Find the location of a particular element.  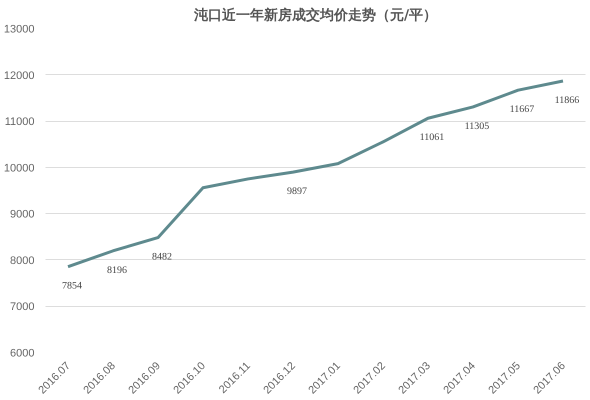

data-label: 11866 is located at coordinates (567, 100).